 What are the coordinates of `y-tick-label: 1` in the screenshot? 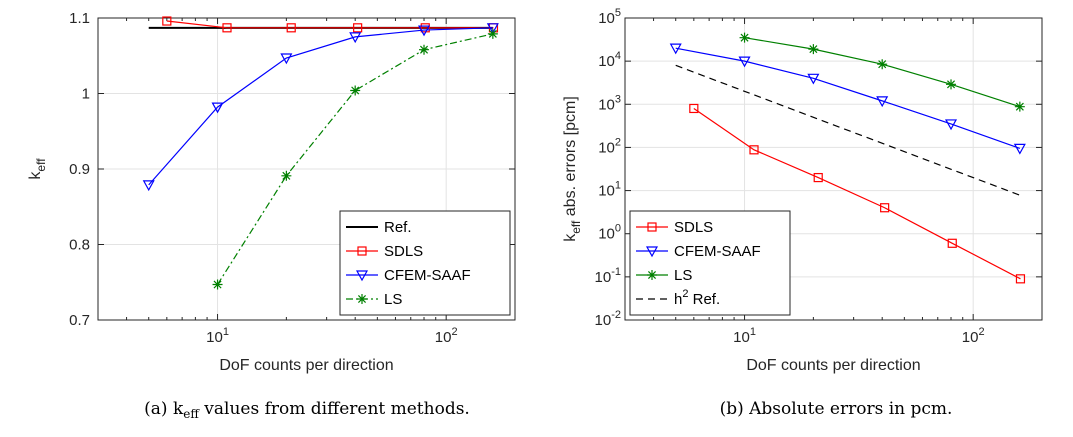 It's located at (86, 94).